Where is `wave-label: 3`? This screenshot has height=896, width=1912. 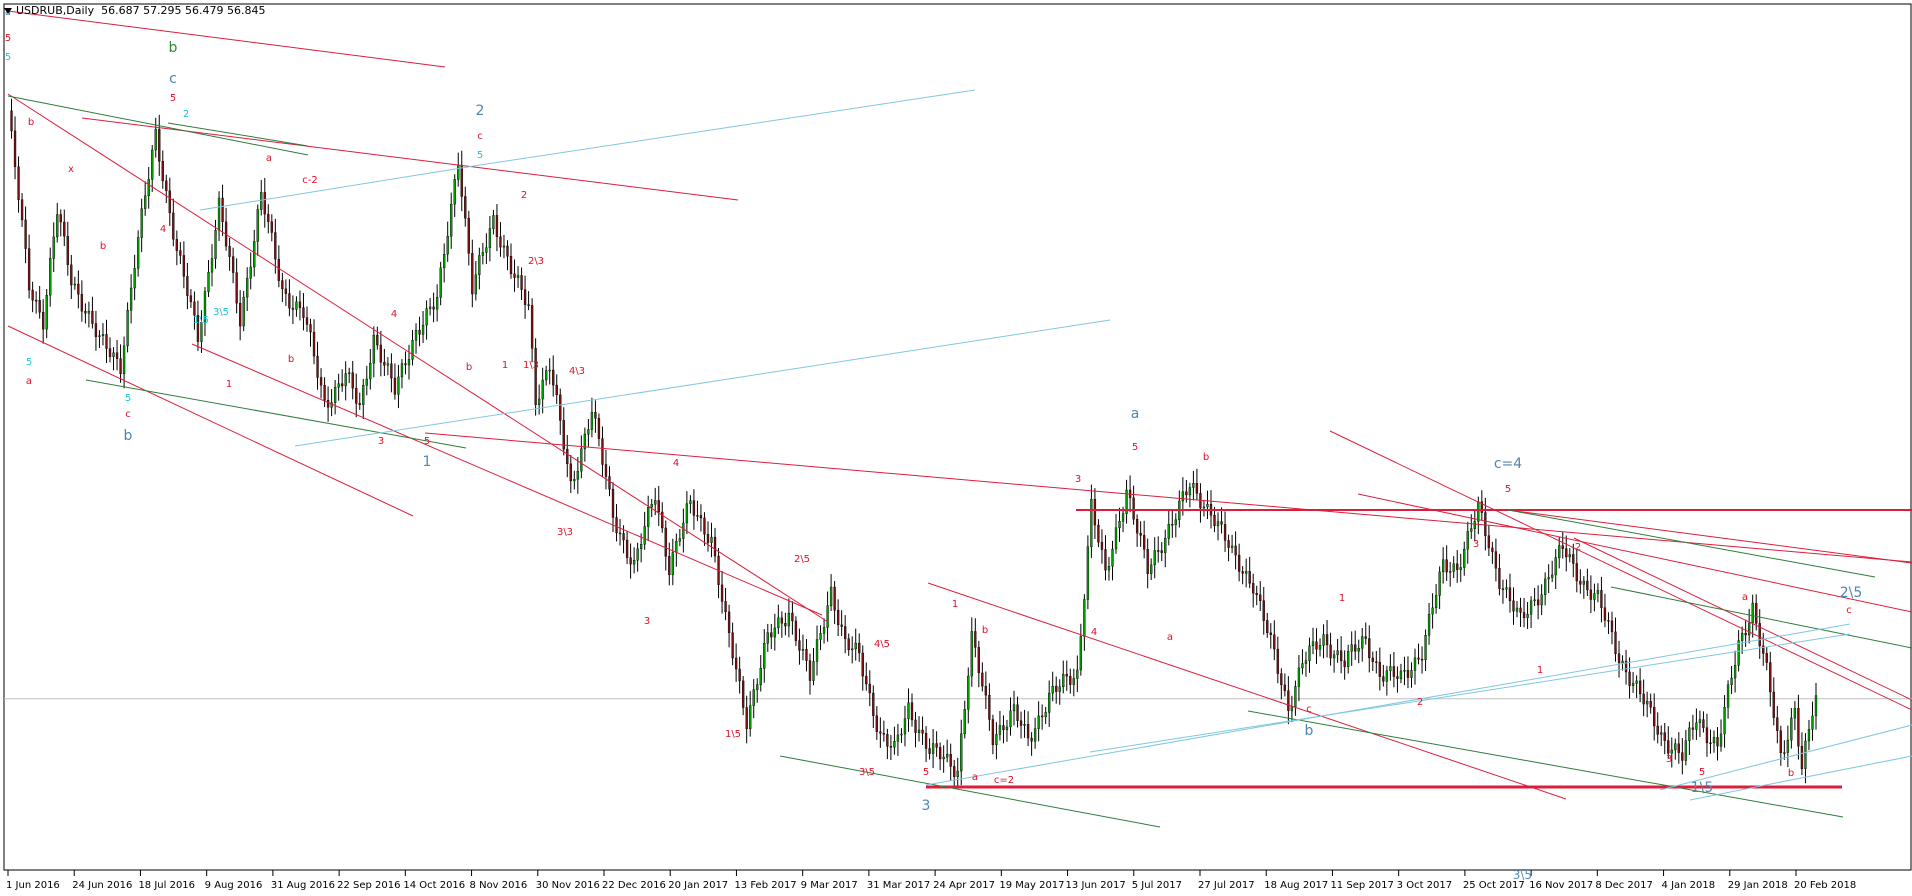 wave-label: 3 is located at coordinates (1476, 544).